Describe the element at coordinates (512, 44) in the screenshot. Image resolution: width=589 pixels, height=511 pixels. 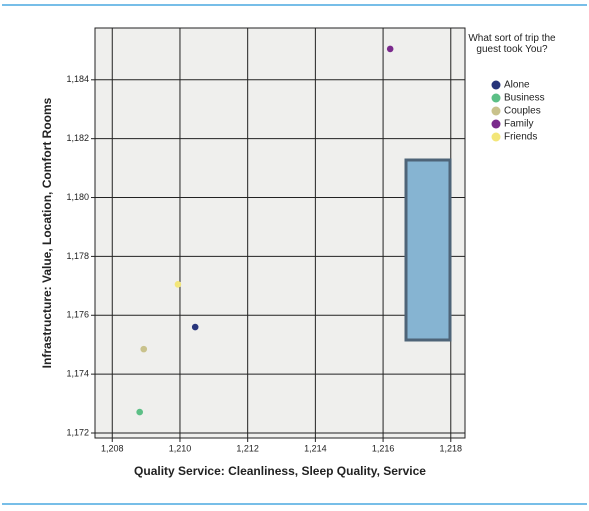
I see `legend-title: What sort of trip the guest took You?` at that location.